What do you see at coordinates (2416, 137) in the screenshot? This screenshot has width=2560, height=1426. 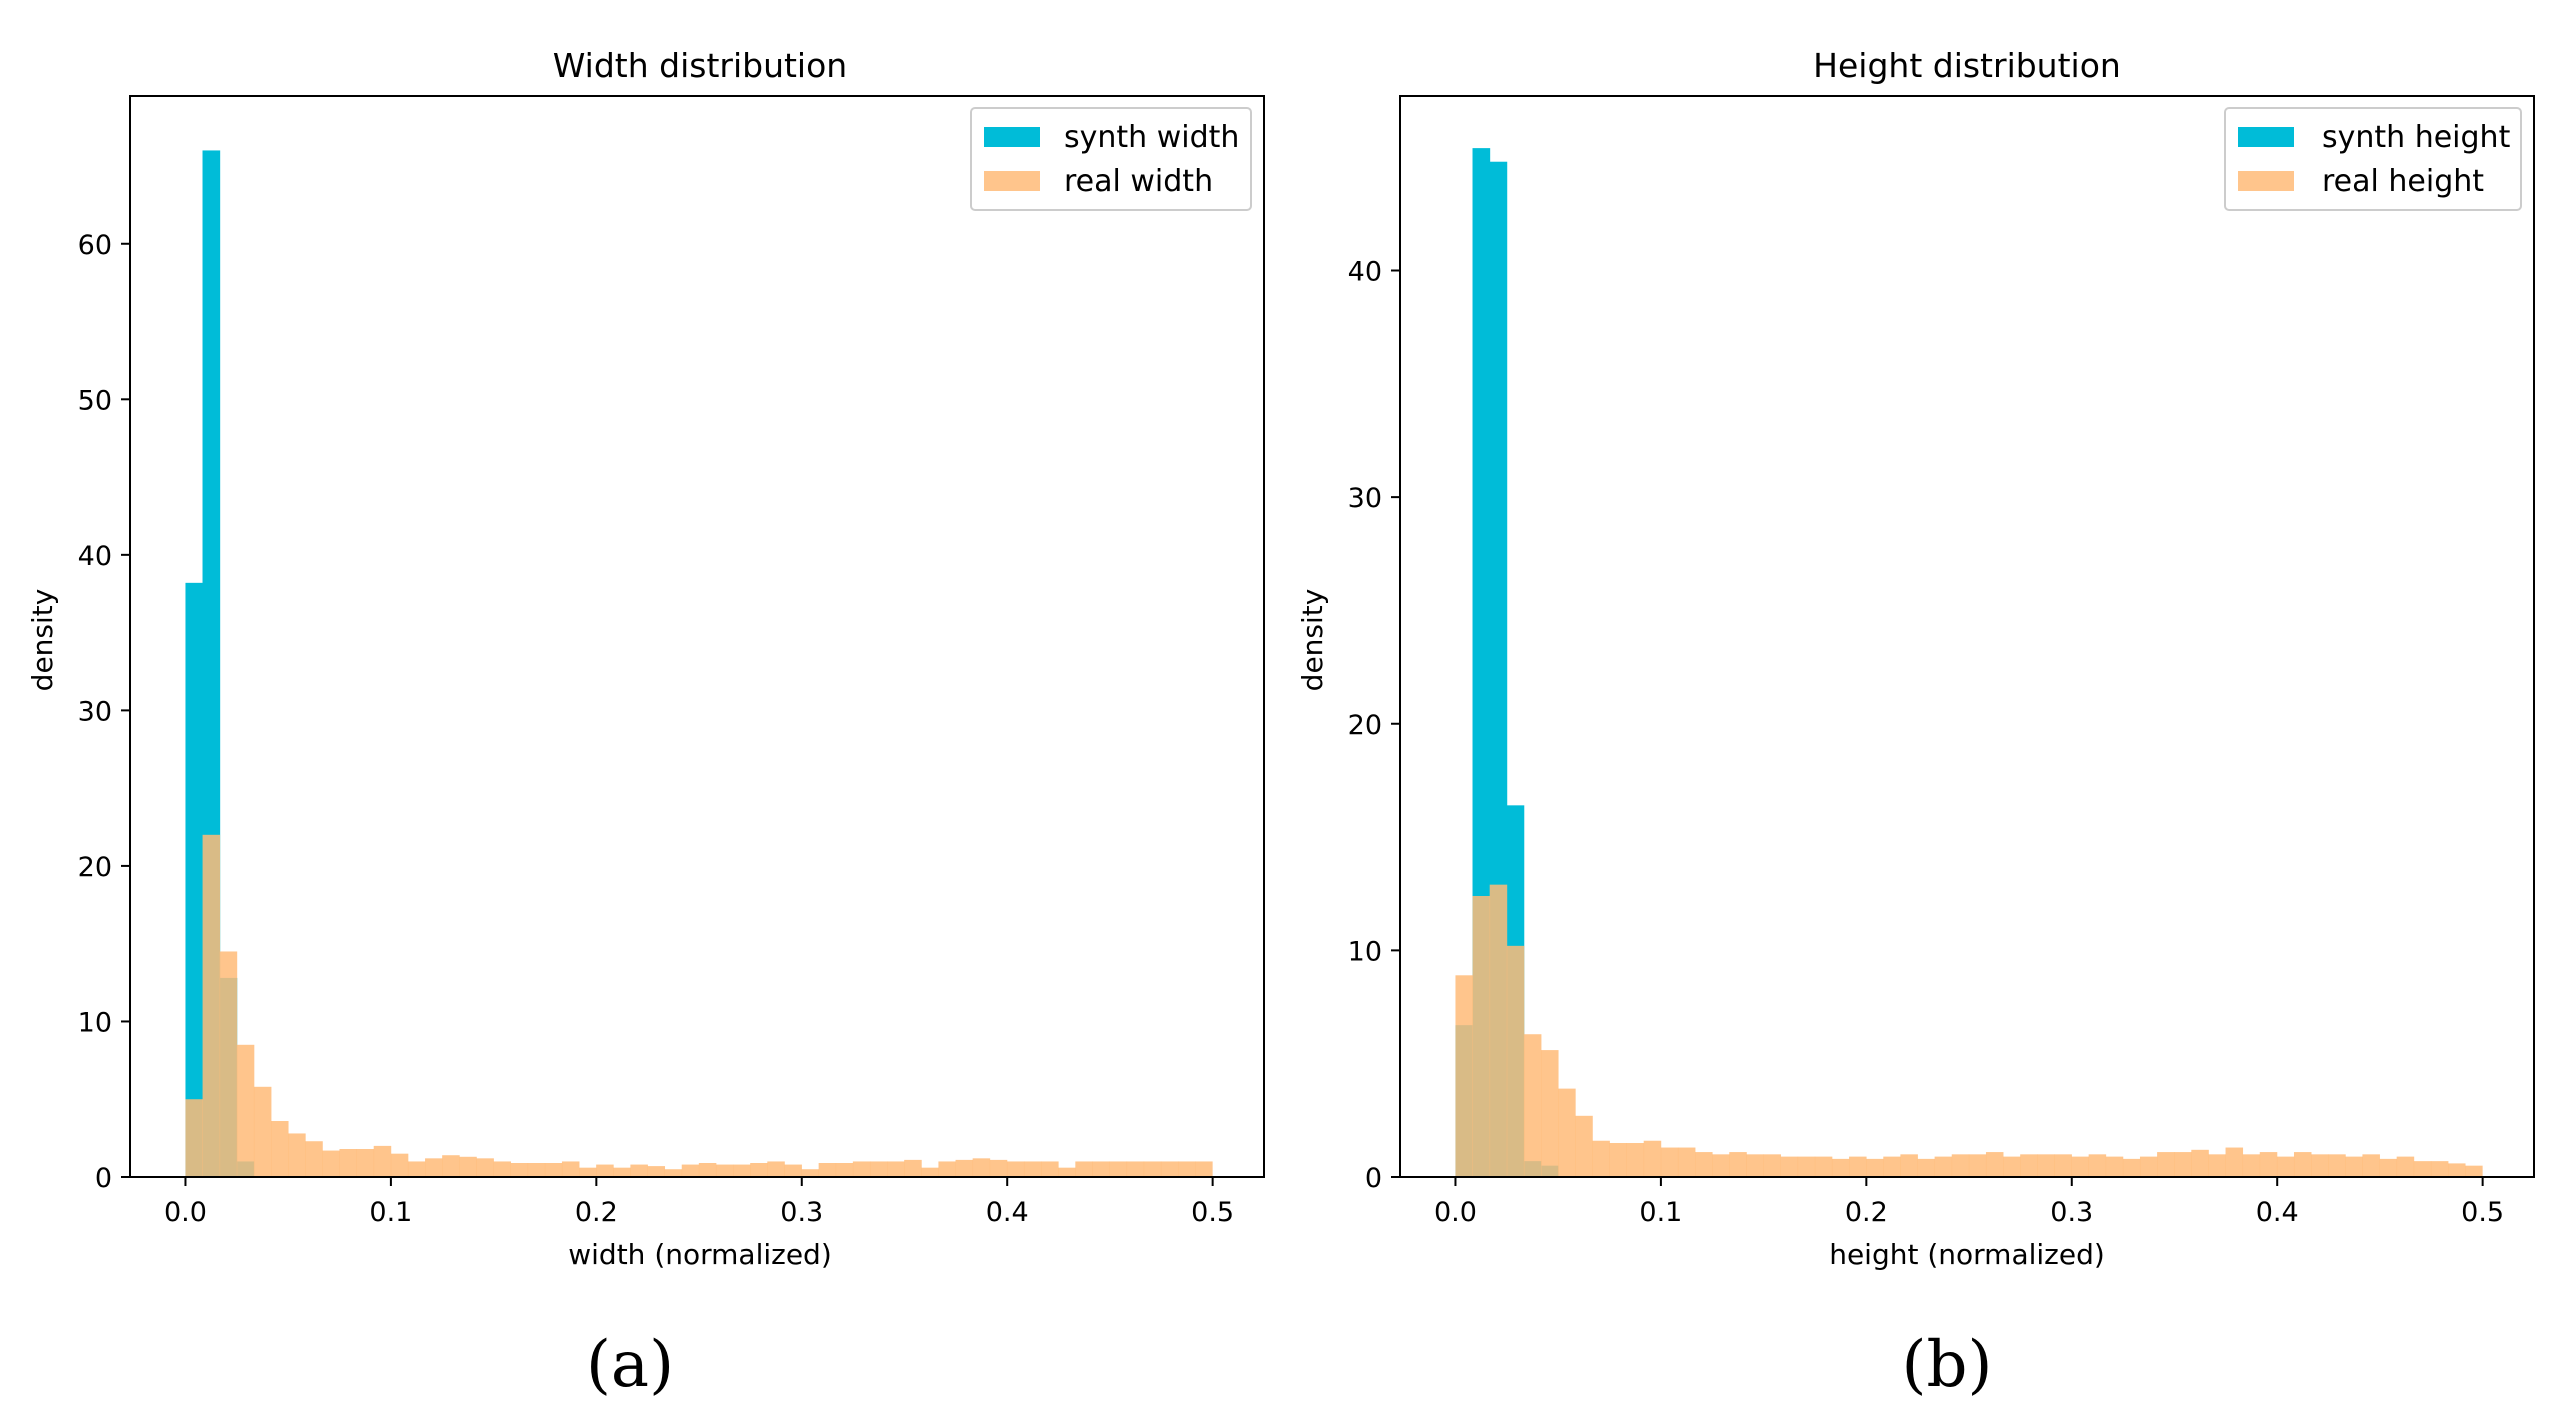 I see `legend-label-synth-height: synth height` at bounding box center [2416, 137].